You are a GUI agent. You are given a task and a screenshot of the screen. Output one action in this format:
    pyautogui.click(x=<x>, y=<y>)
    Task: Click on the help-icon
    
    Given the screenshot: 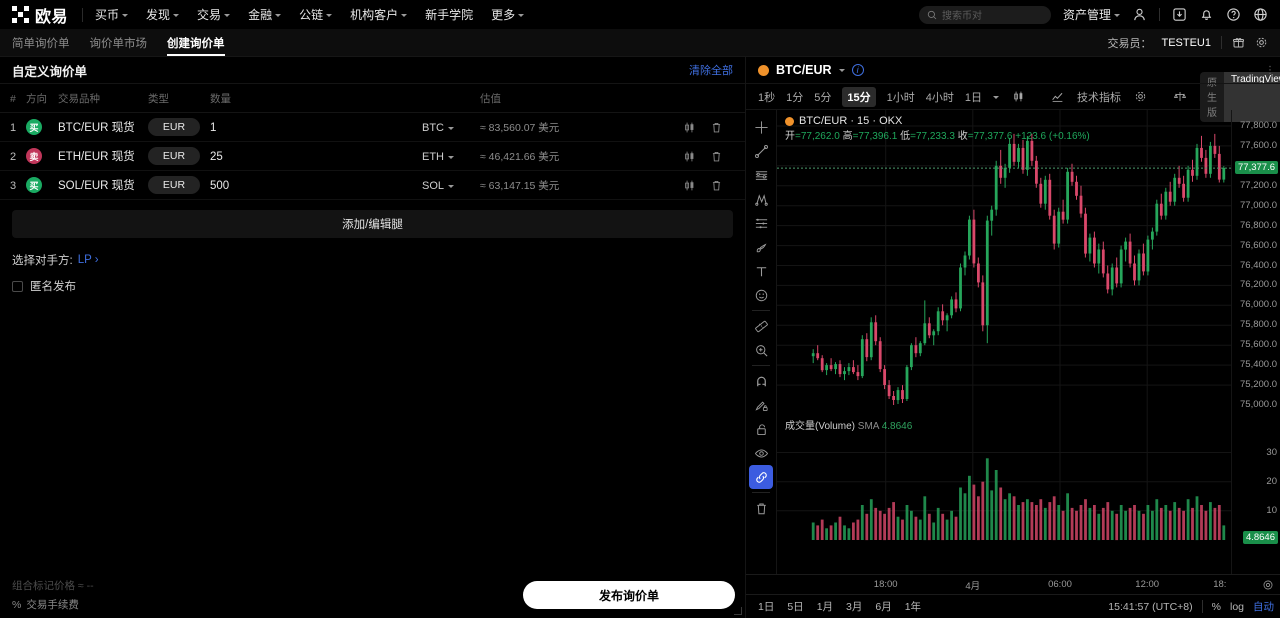 What is the action you would take?
    pyautogui.click(x=1233, y=14)
    